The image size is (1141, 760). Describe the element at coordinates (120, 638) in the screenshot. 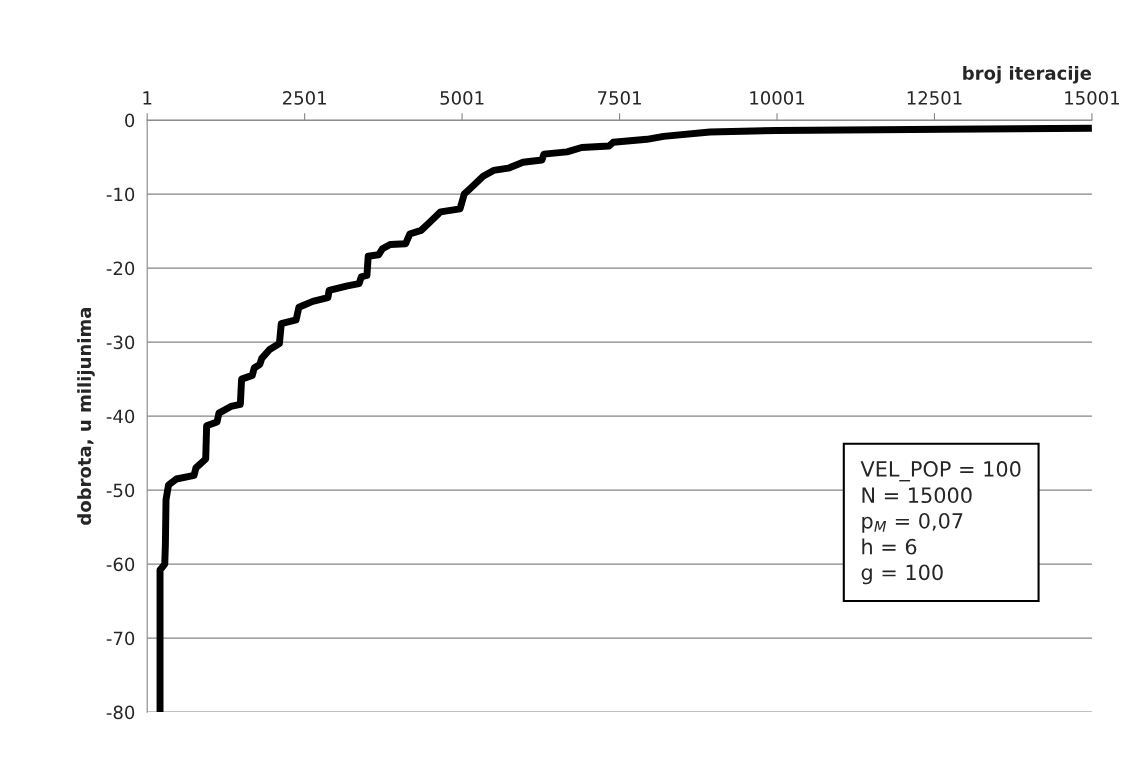

I see `y-tick-label: -70` at that location.